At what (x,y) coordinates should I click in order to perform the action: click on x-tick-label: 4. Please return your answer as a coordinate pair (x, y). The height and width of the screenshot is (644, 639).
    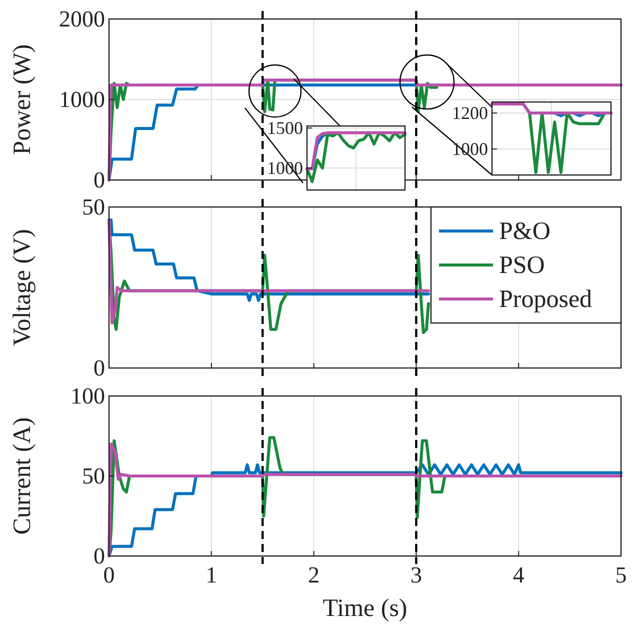
    Looking at the image, I should click on (518, 575).